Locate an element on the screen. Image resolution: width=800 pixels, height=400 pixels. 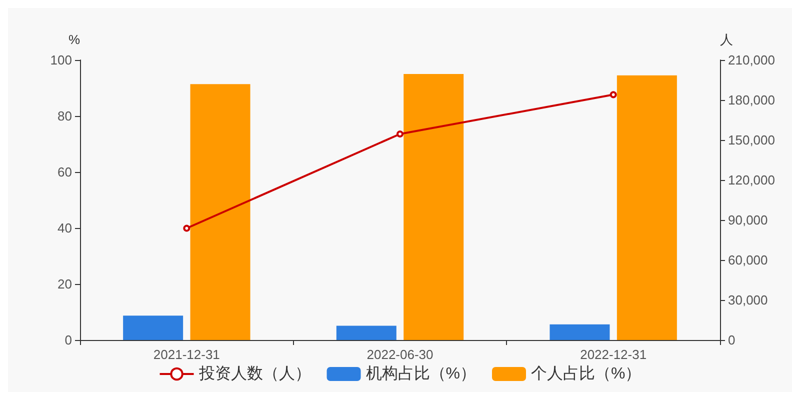
y2-axis-title: 人 is located at coordinates (726, 39).